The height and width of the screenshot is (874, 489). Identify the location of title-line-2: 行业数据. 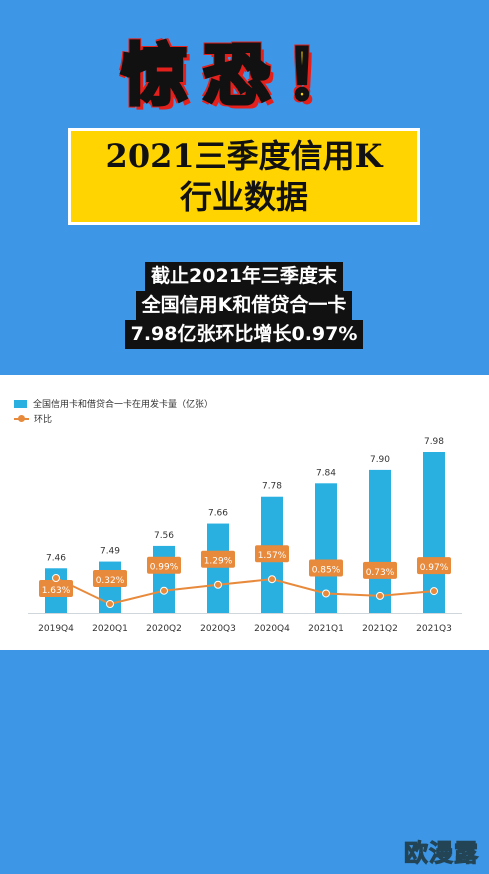
(243, 196).